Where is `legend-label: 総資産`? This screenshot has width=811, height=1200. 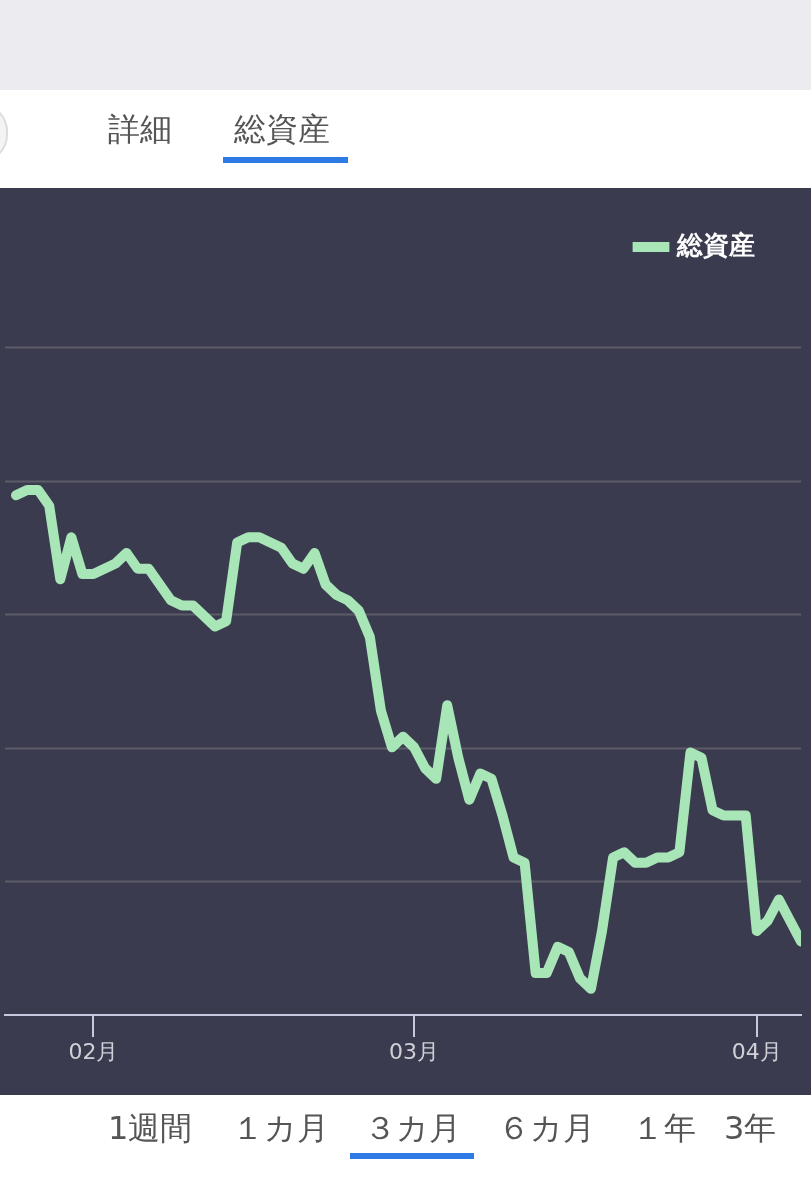 legend-label: 総資産 is located at coordinates (715, 244).